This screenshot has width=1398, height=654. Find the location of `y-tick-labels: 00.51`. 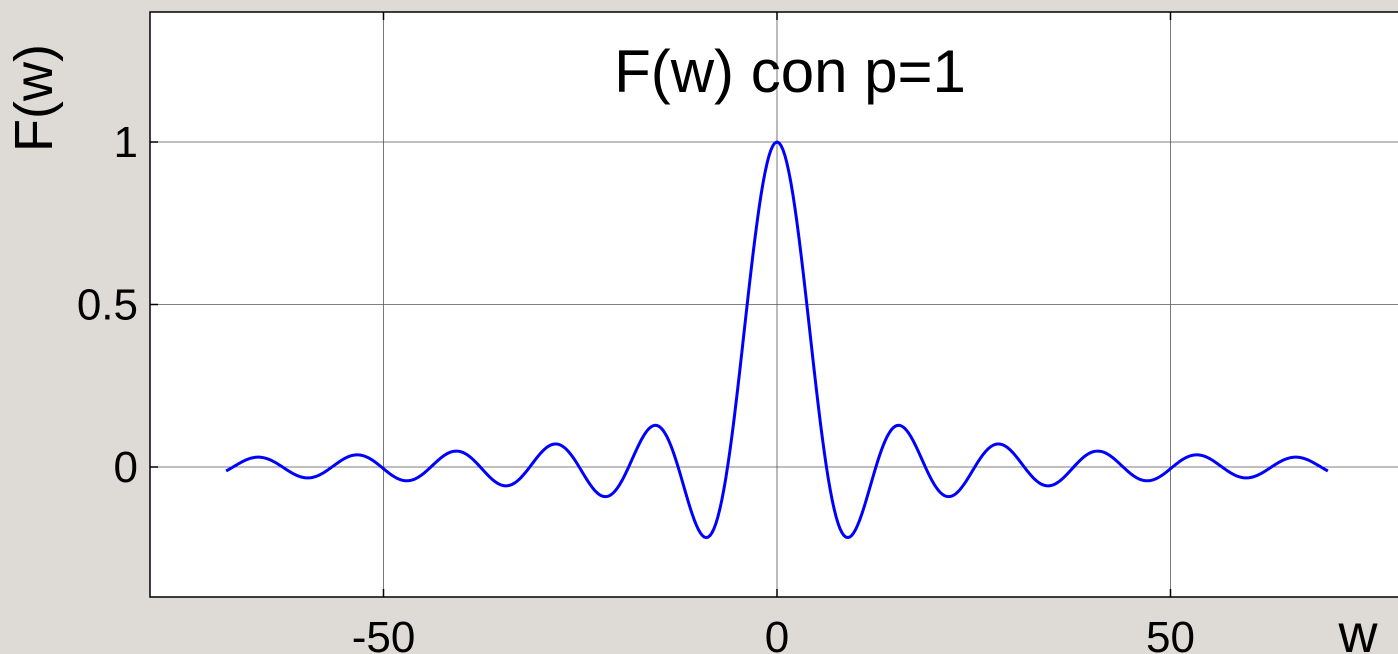

y-tick-labels: 00.51 is located at coordinates (107, 305).